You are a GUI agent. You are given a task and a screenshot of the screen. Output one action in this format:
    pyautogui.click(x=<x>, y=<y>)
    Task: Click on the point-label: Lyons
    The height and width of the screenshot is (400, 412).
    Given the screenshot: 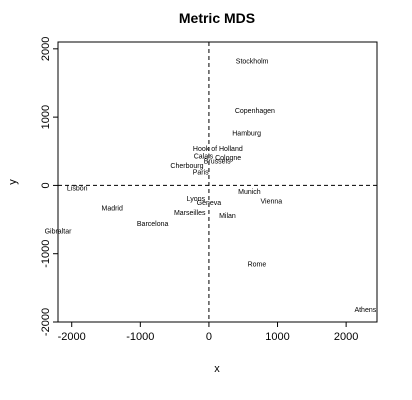 What is the action you would take?
    pyautogui.click(x=196, y=199)
    